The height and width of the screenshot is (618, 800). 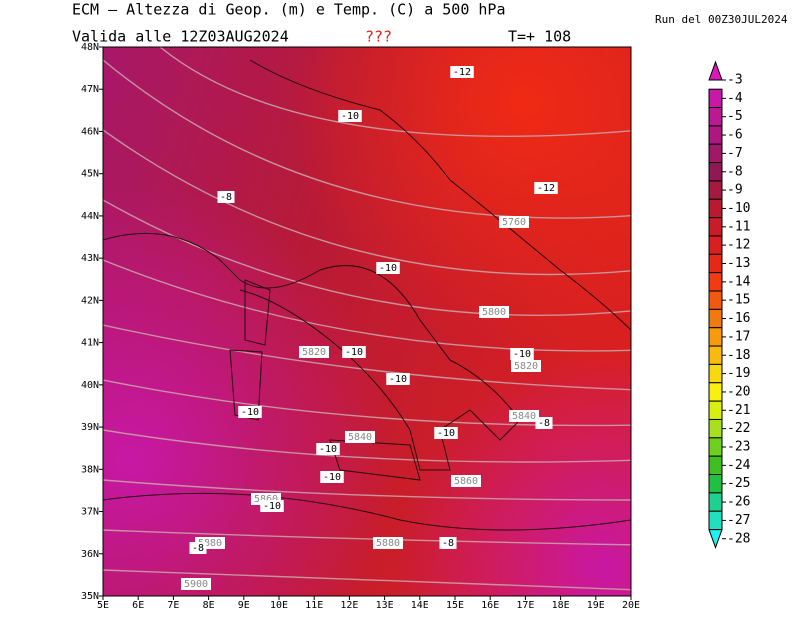 What do you see at coordinates (738, 428) in the screenshot?
I see `colorbar-label: -22` at bounding box center [738, 428].